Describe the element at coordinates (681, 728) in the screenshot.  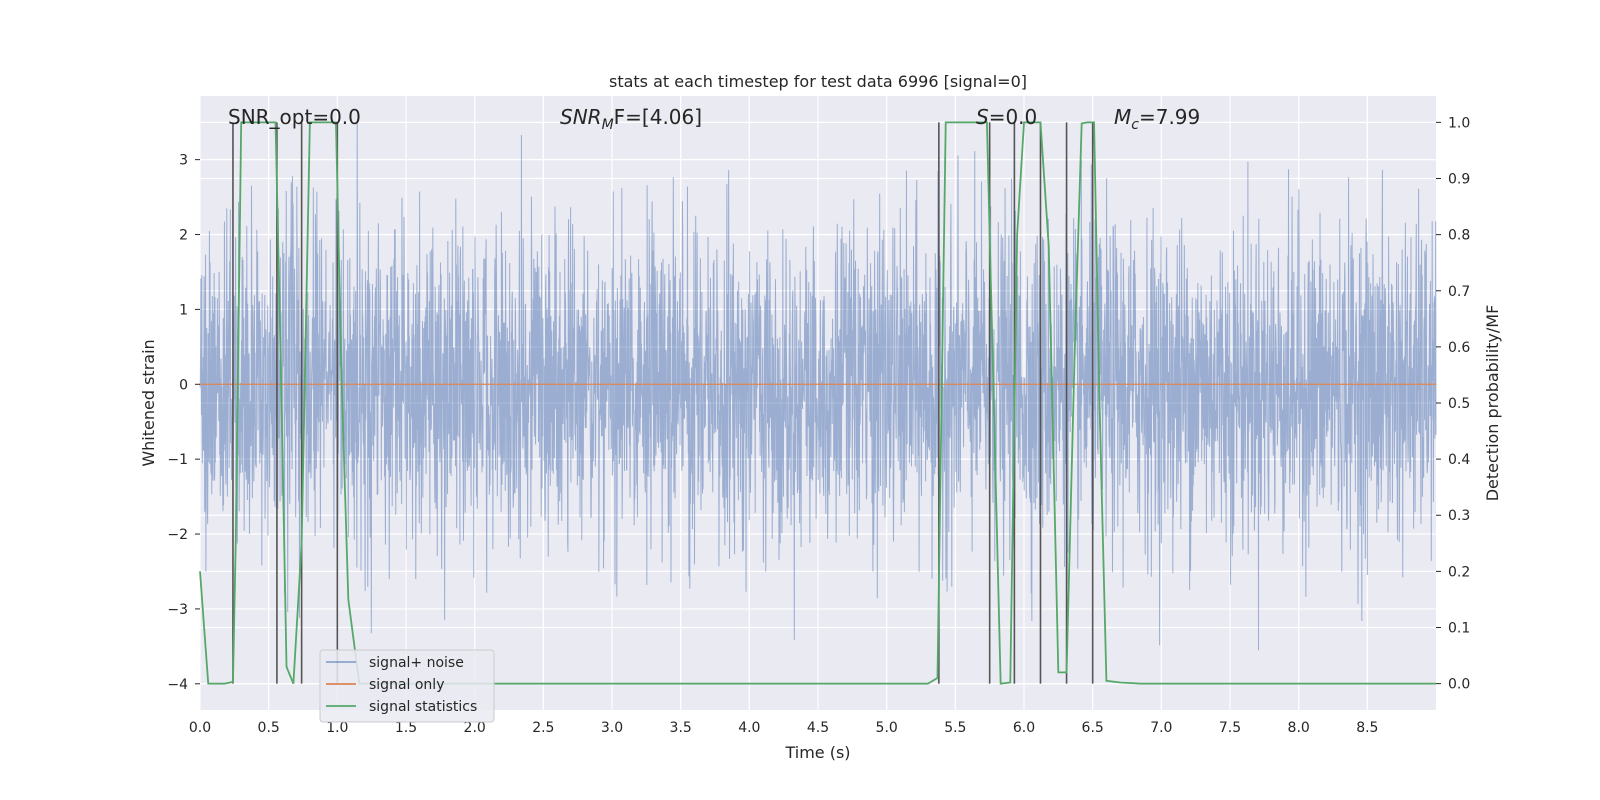
I see `x-tick-label-7: 3.5` at that location.